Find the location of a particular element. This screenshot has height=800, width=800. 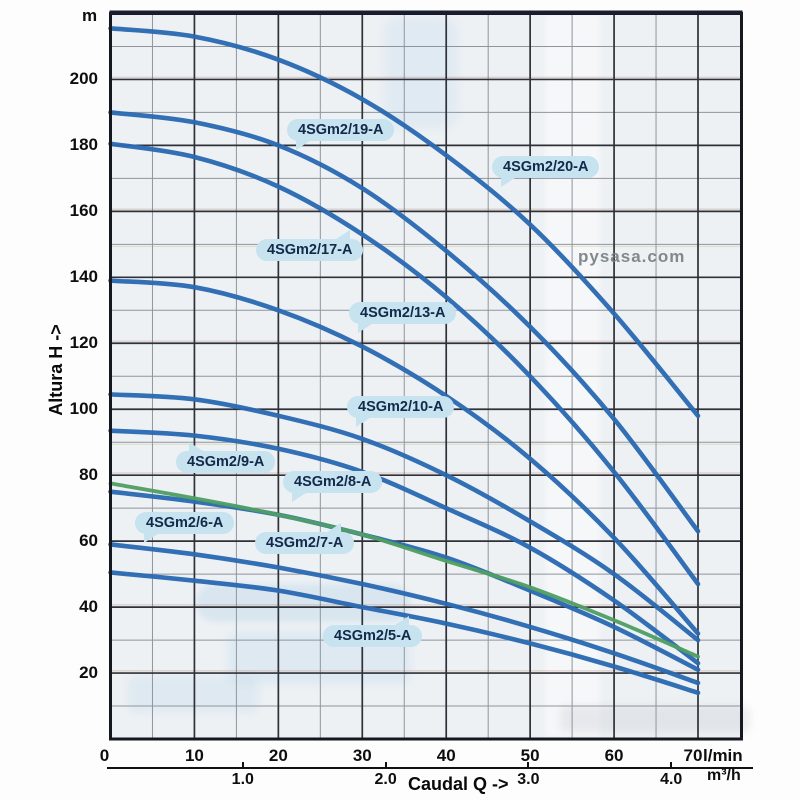

pump-curve-4SGm2-6-A is located at coordinates (404, 614).